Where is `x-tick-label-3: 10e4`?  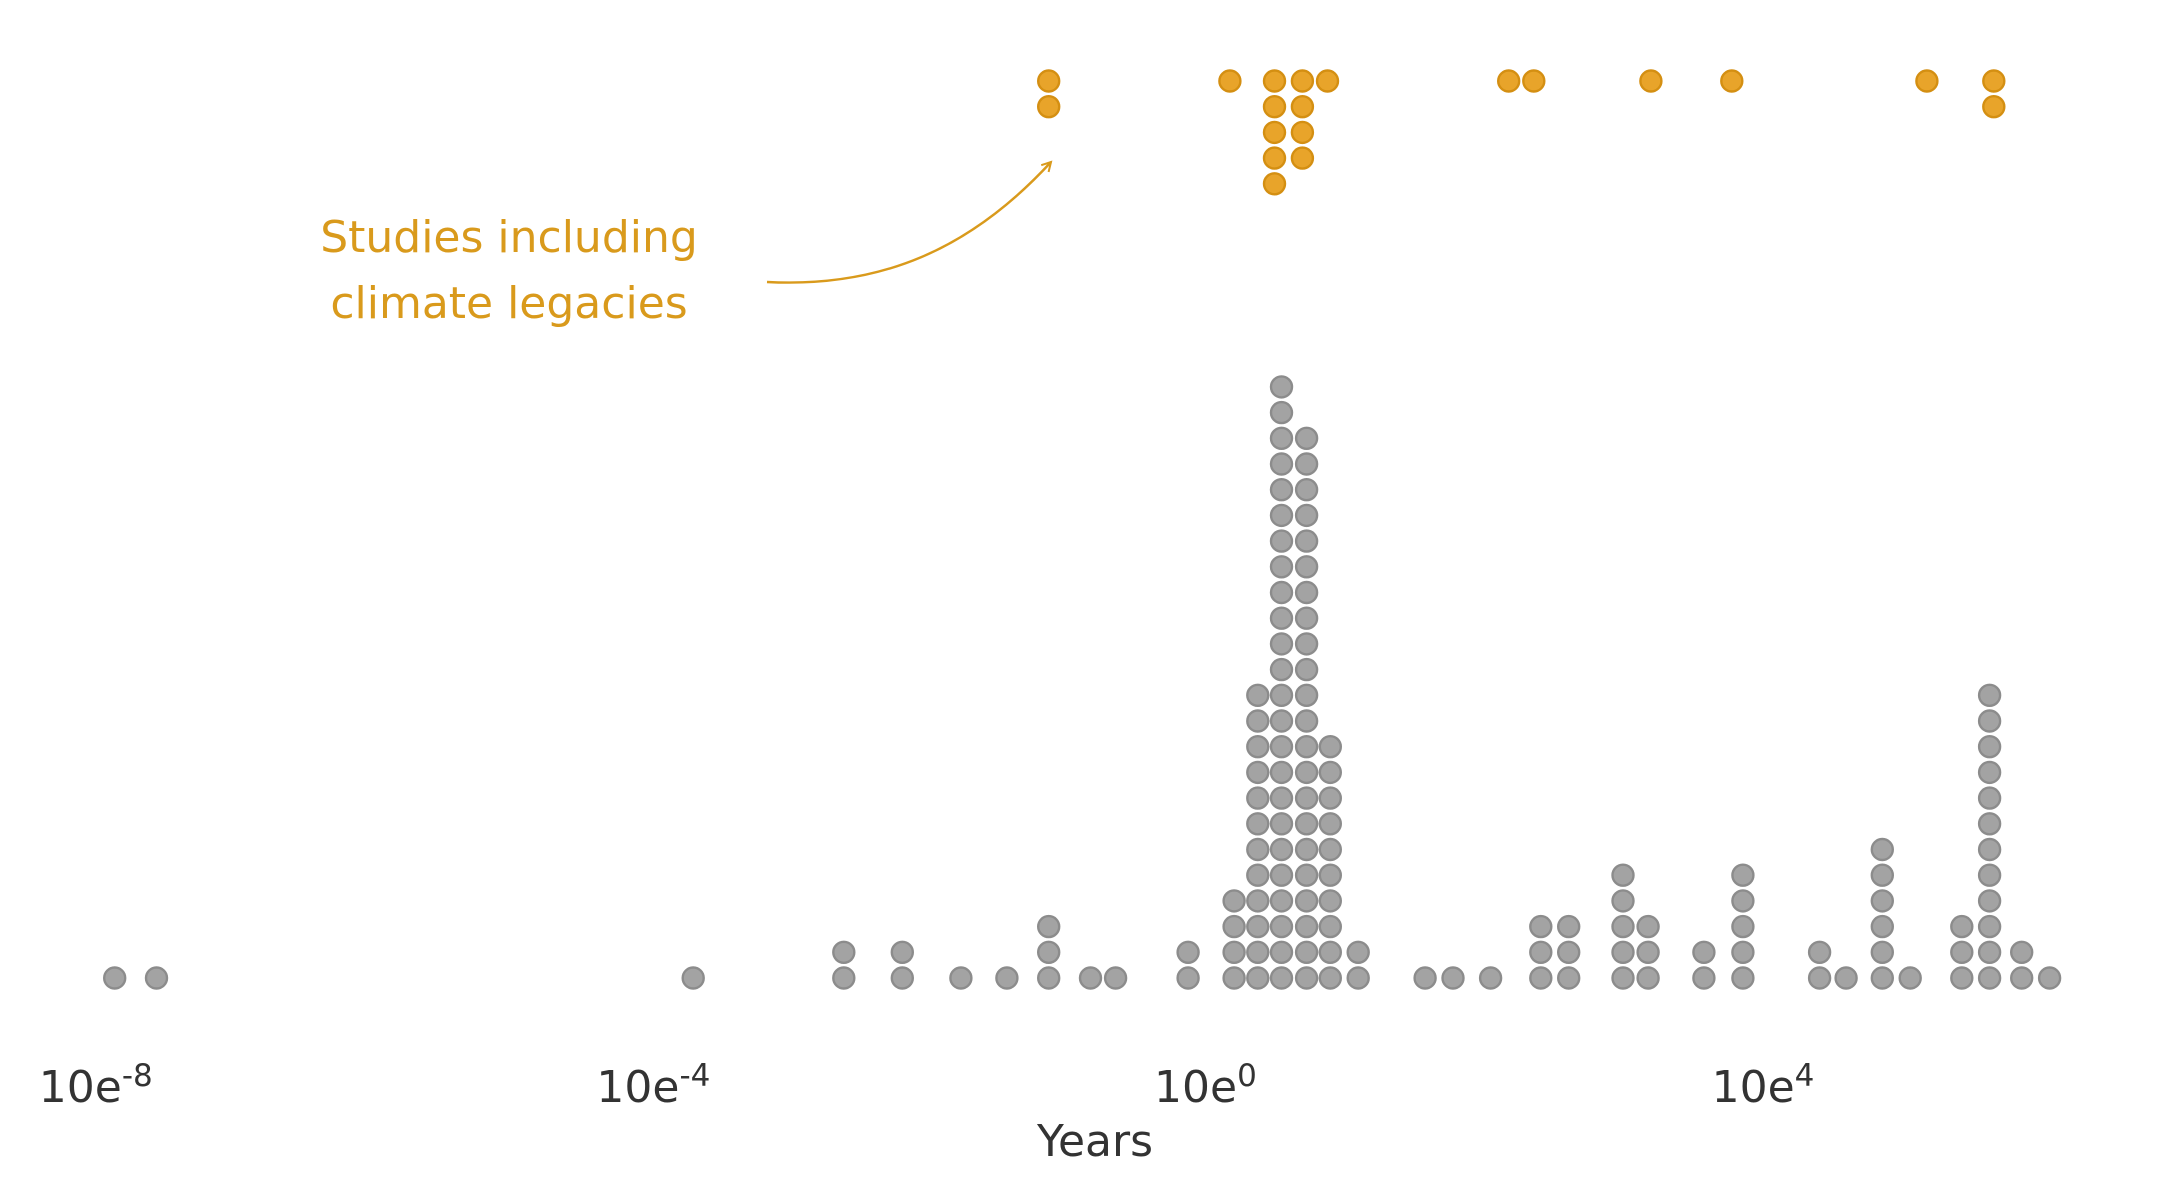 x-tick-label-3: 10e4 is located at coordinates (1763, 1085).